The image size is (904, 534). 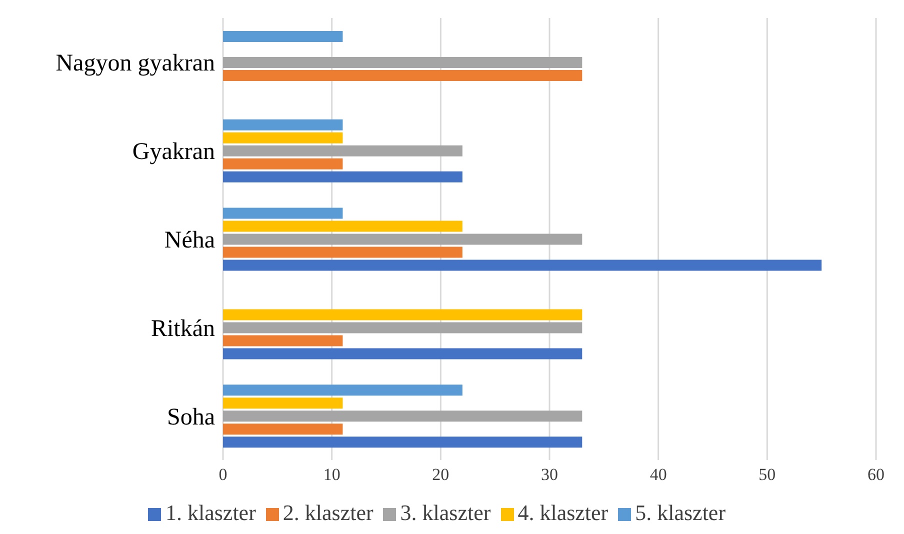 What do you see at coordinates (658, 474) in the screenshot?
I see `x-tick-label: 40` at bounding box center [658, 474].